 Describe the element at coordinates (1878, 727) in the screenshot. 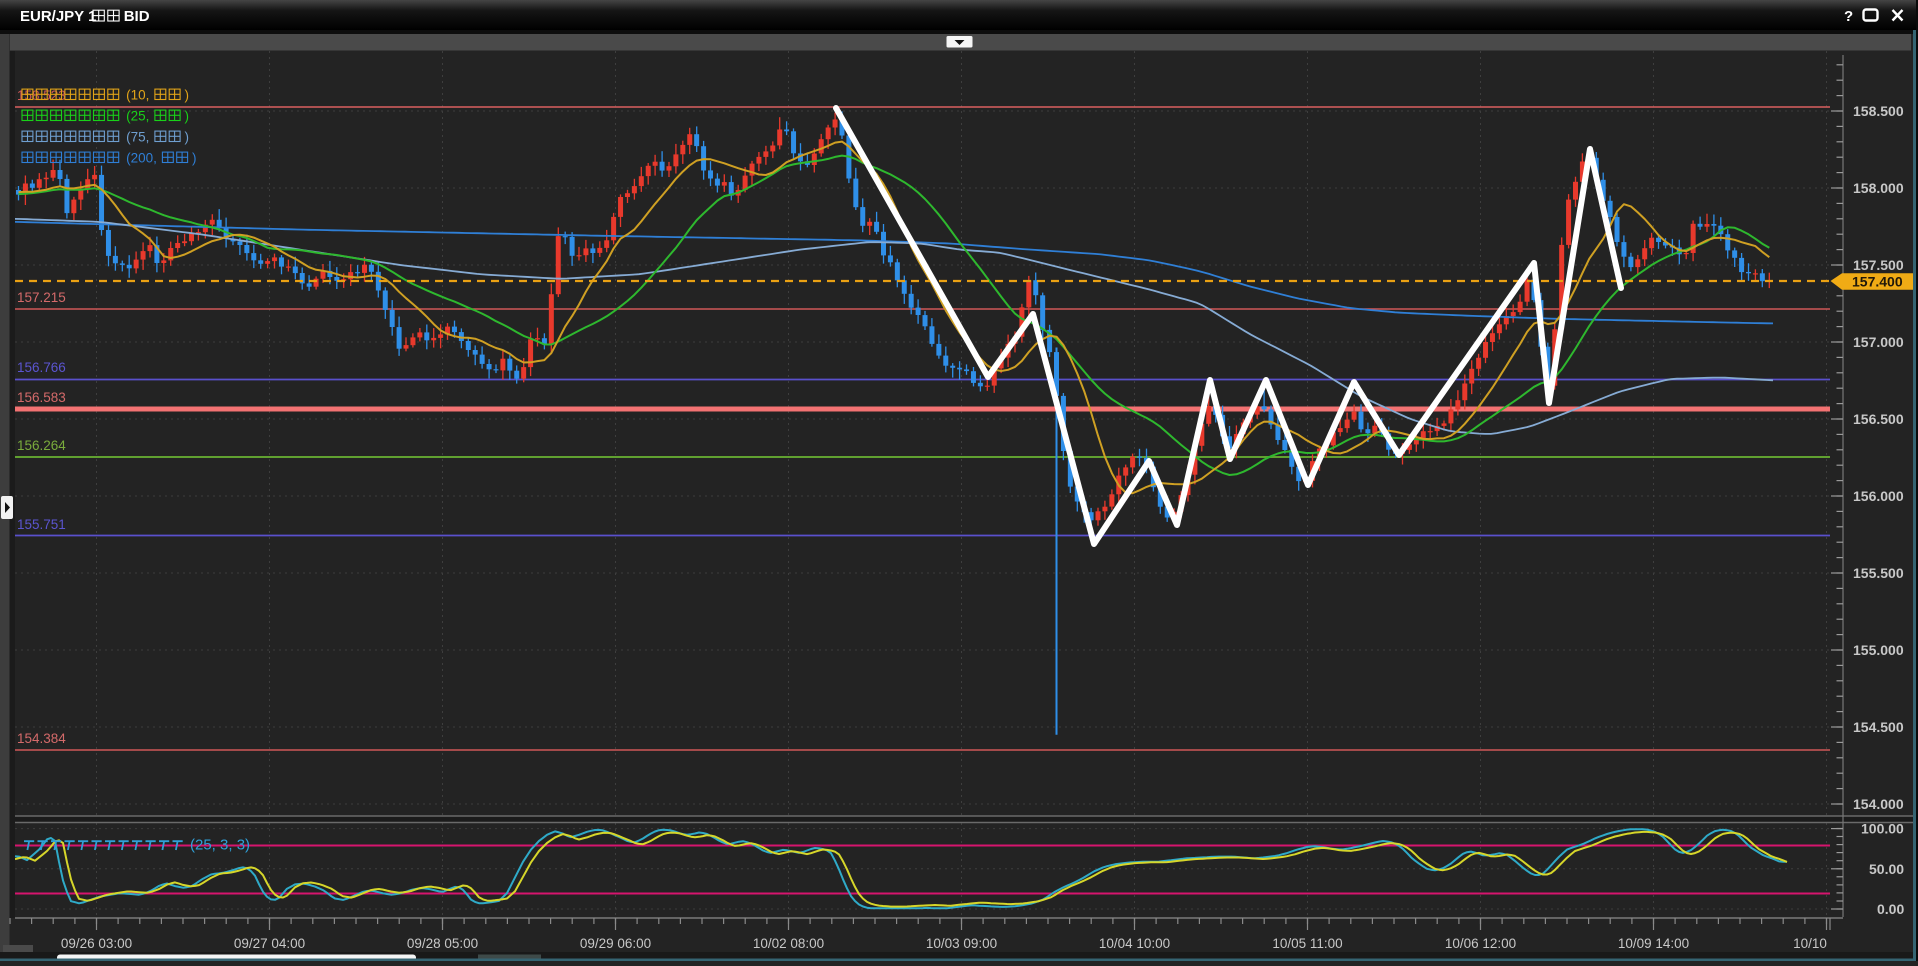

I see `svg-text: 154.500` at that location.